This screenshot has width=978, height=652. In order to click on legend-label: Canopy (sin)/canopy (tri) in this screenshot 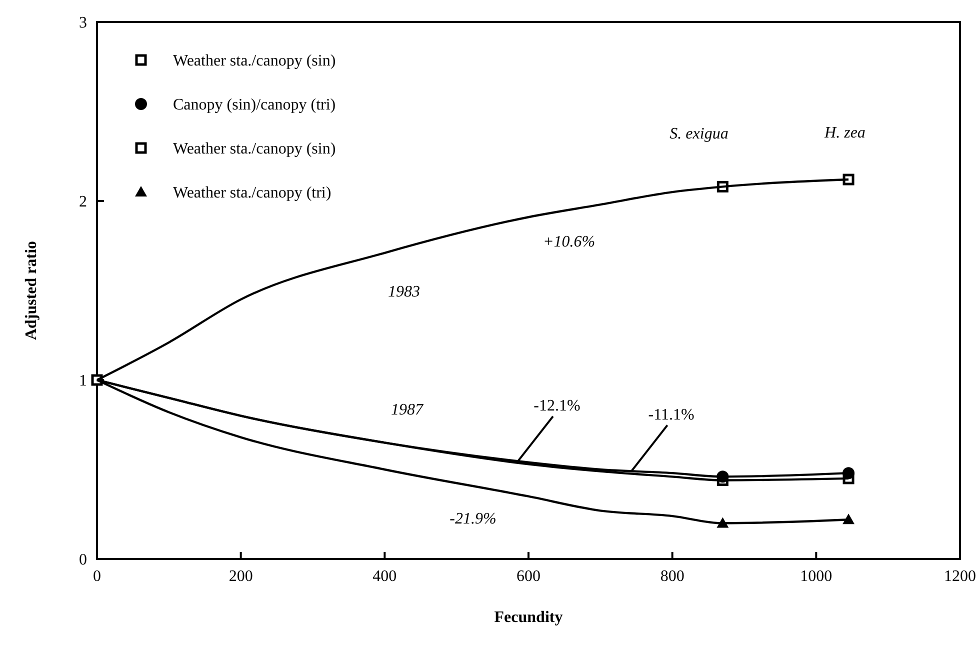, I will do `click(254, 105)`.